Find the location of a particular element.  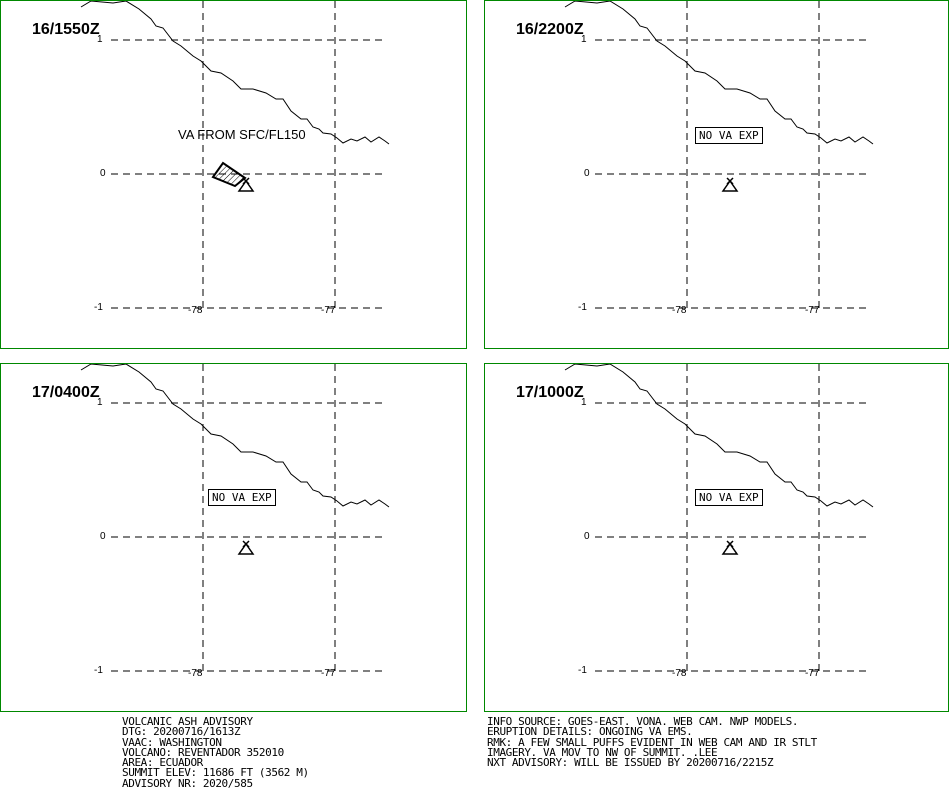

forecast-time: 17/0400Z is located at coordinates (66, 392).